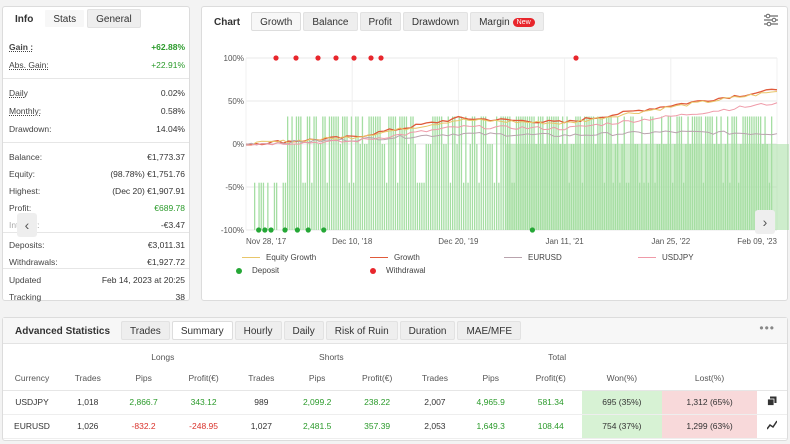 The image size is (790, 444). I want to click on column-header: Pips, so click(317, 378).